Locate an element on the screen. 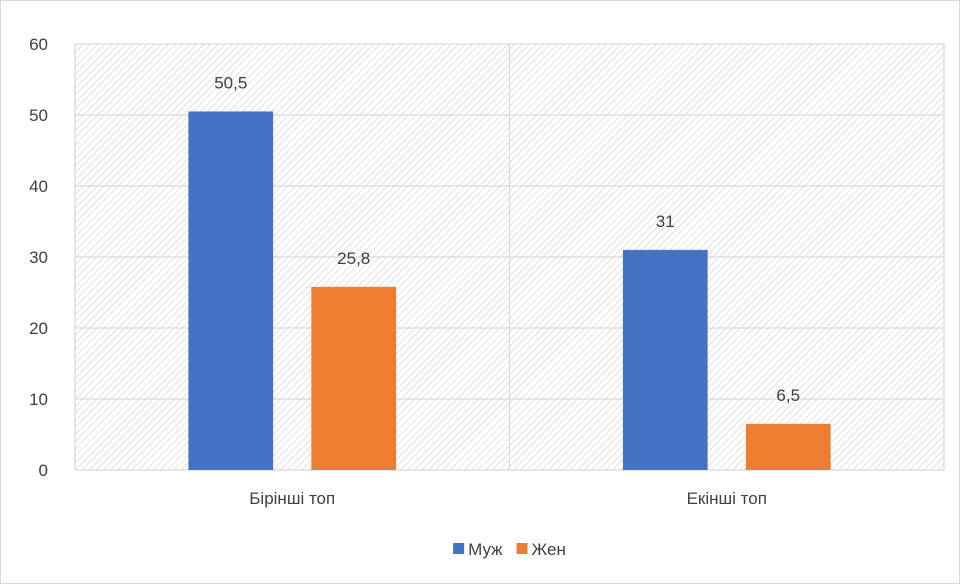  y-tick-label: 50 is located at coordinates (38, 115).